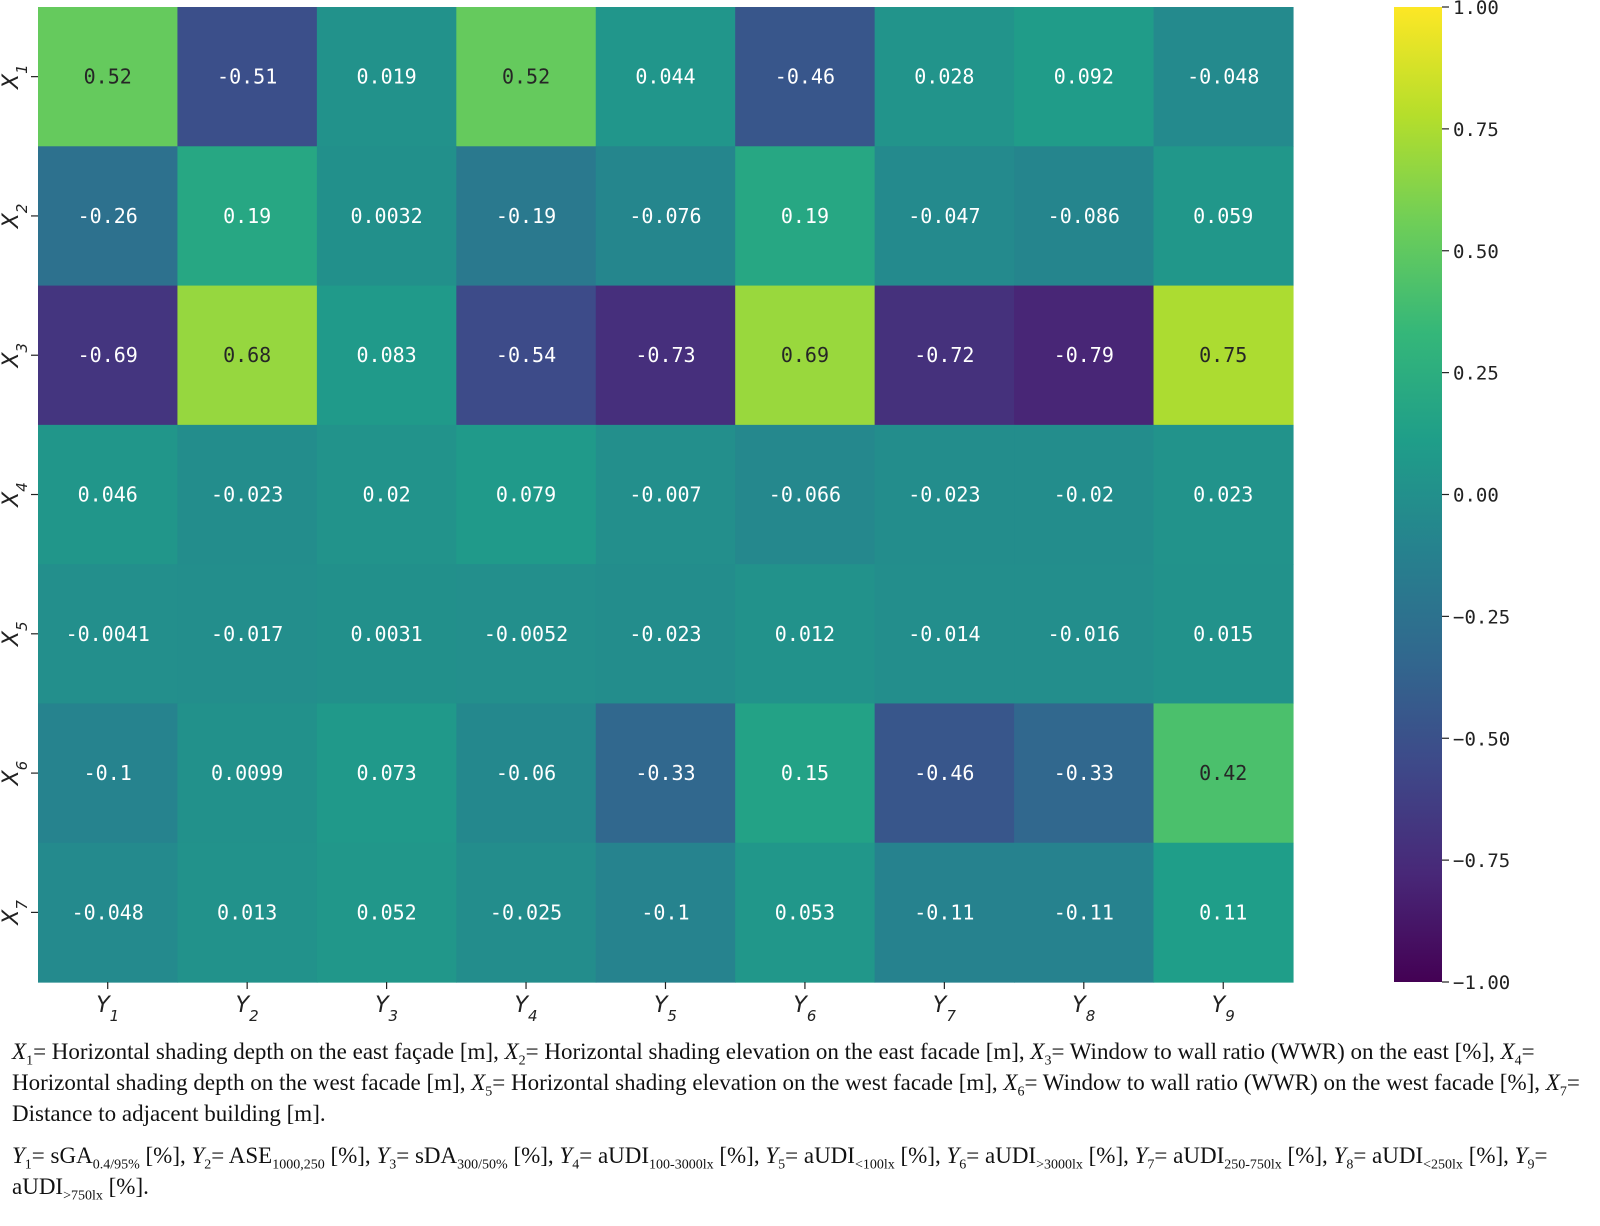  Describe the element at coordinates (386, 1009) in the screenshot. I see `column-label: Y3` at that location.